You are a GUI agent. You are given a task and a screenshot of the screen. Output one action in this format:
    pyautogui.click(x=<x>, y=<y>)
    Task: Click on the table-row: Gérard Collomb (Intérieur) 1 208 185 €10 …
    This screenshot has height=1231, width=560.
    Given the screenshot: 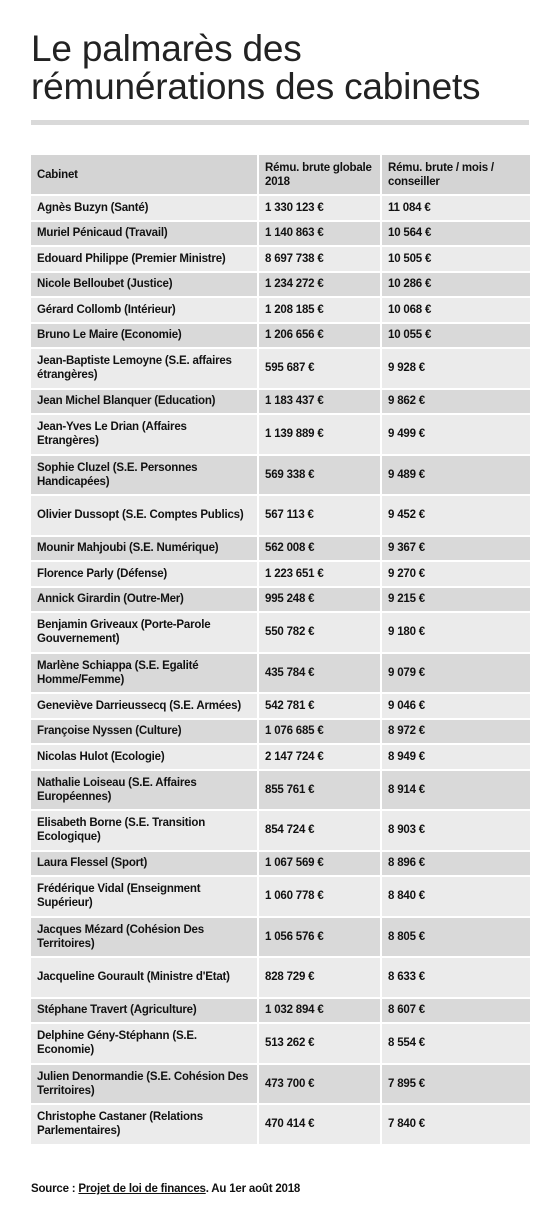 What is the action you would take?
    pyautogui.click(x=280, y=311)
    